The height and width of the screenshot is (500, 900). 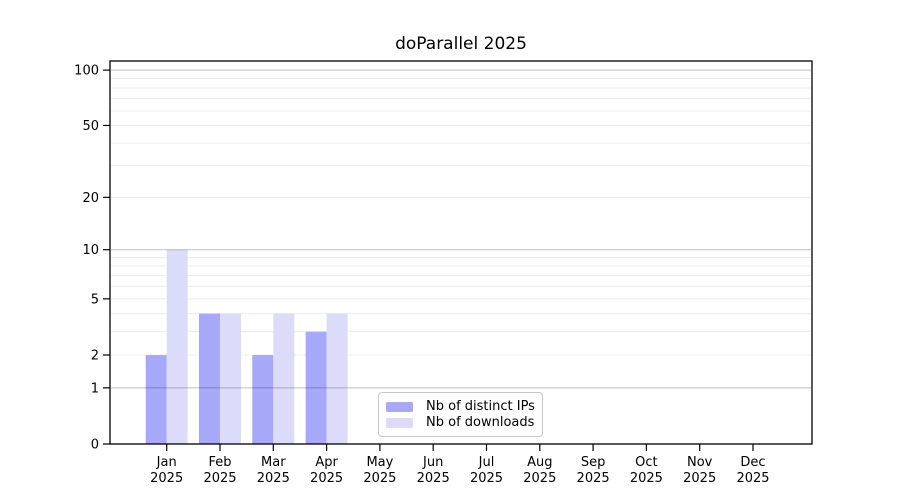 I want to click on bar-downloads-apr, so click(x=337, y=378).